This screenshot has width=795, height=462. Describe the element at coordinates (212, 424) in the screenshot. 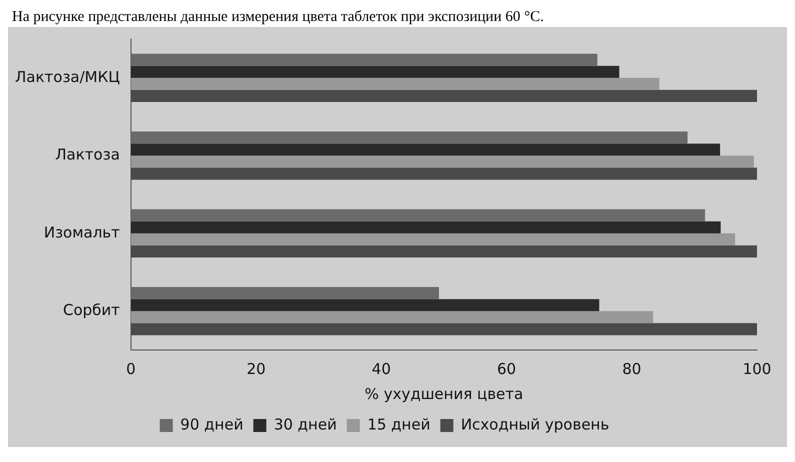

I see `legend-label: 90 дней` at that location.